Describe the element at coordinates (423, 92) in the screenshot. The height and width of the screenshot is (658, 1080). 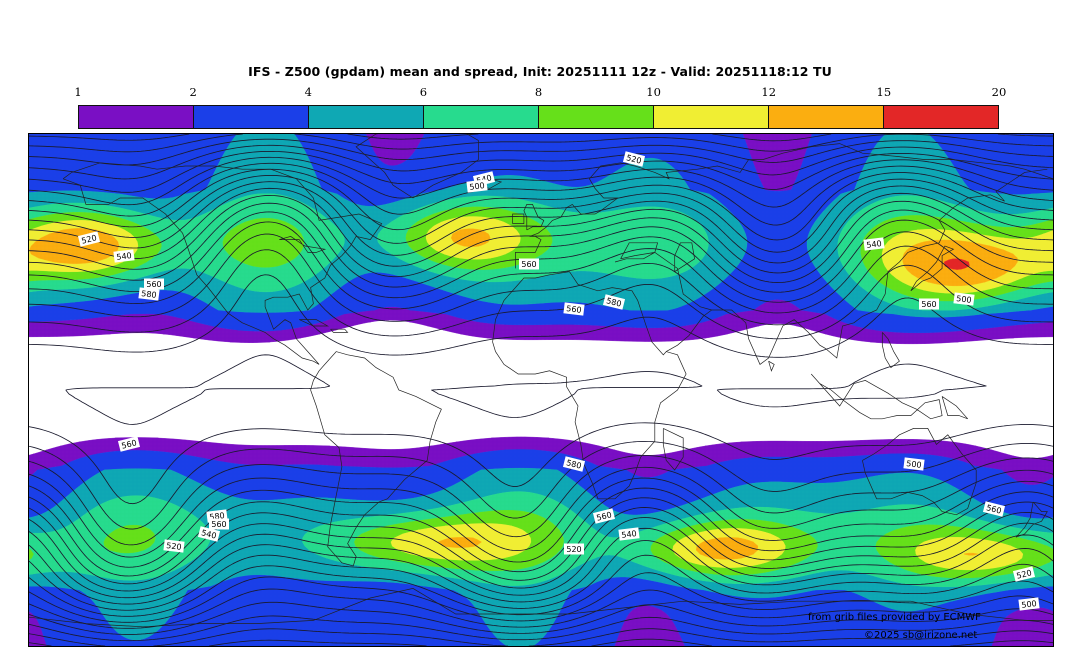
I see `colorbar-tick-6: 6` at that location.